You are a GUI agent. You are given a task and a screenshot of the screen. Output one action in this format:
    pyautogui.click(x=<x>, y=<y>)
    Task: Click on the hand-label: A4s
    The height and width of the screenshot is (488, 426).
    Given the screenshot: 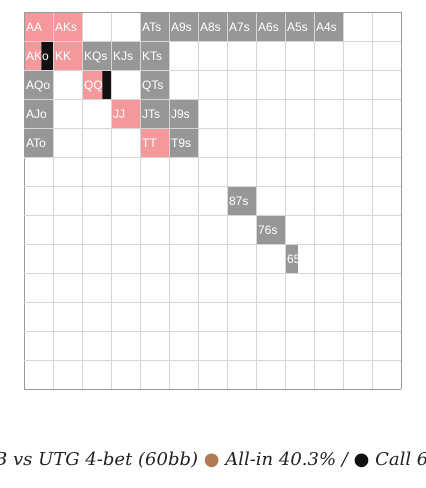 What is the action you would take?
    pyautogui.click(x=326, y=27)
    